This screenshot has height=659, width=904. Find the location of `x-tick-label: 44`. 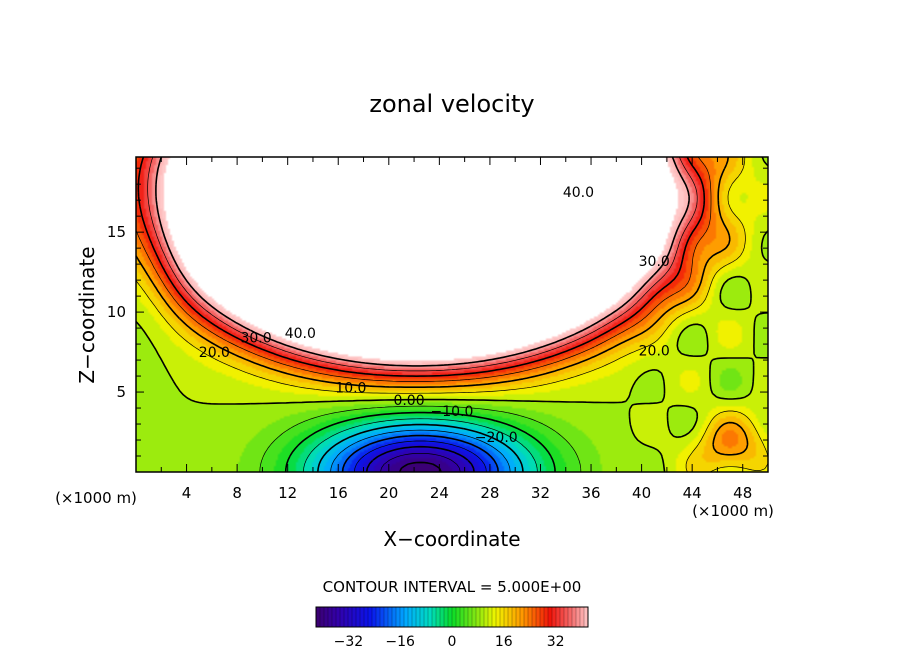

x-tick-label: 44 is located at coordinates (692, 493).